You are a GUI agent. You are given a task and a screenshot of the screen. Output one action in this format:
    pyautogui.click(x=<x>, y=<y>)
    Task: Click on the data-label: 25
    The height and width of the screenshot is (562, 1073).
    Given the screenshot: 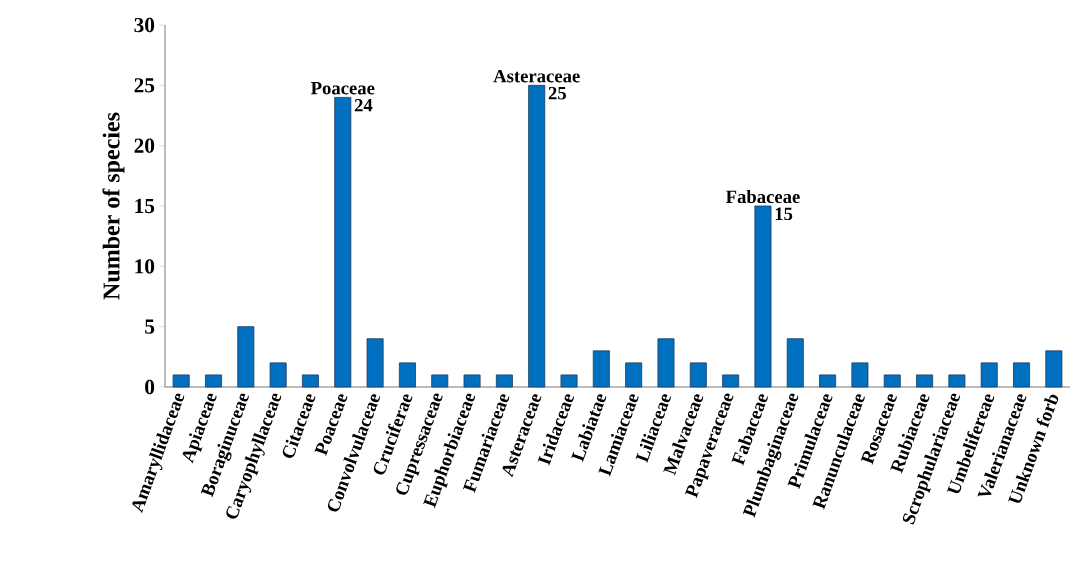 What is the action you would take?
    pyautogui.click(x=557, y=93)
    